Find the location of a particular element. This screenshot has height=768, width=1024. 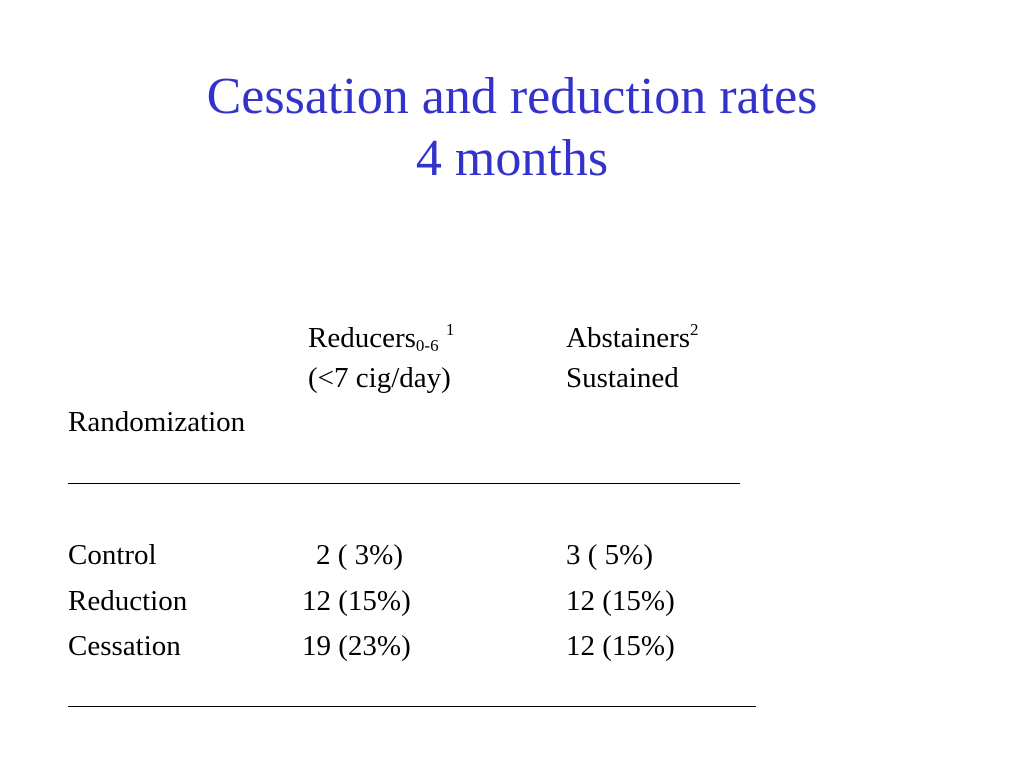

slide-title-line1: Cessation and reduction rates is located at coordinates (512, 96).